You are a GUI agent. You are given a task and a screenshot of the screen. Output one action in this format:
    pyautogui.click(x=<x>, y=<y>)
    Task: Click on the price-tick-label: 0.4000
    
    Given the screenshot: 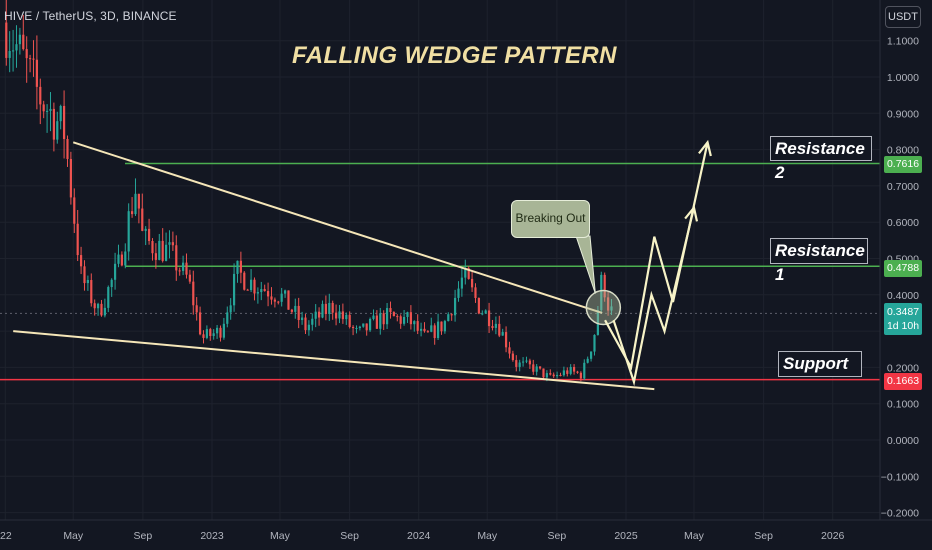 What is the action you would take?
    pyautogui.click(x=903, y=296)
    